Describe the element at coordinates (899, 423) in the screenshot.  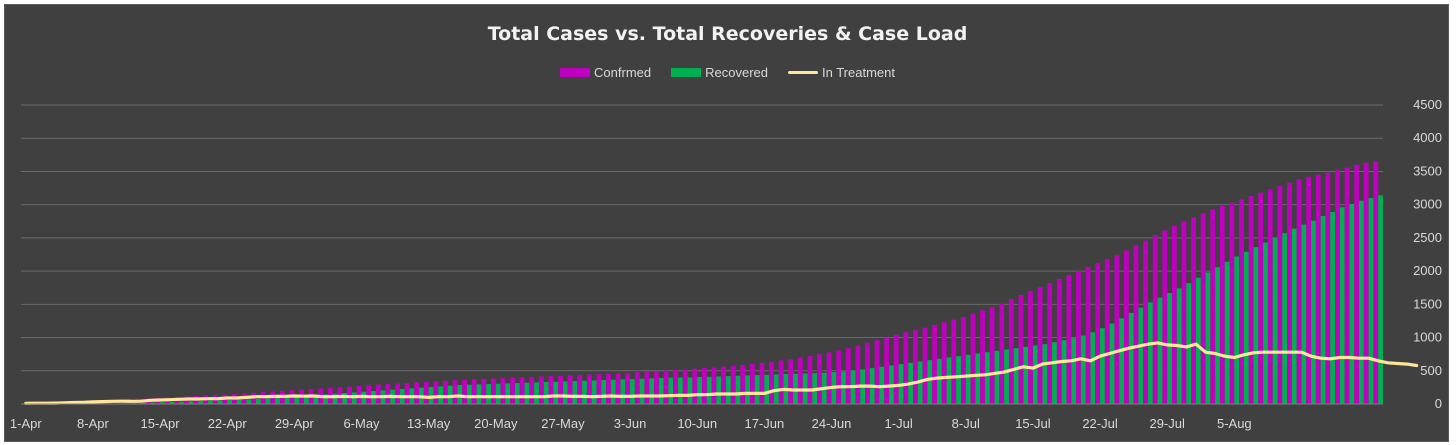
I see `x-tick-label: 1-Jul` at that location.